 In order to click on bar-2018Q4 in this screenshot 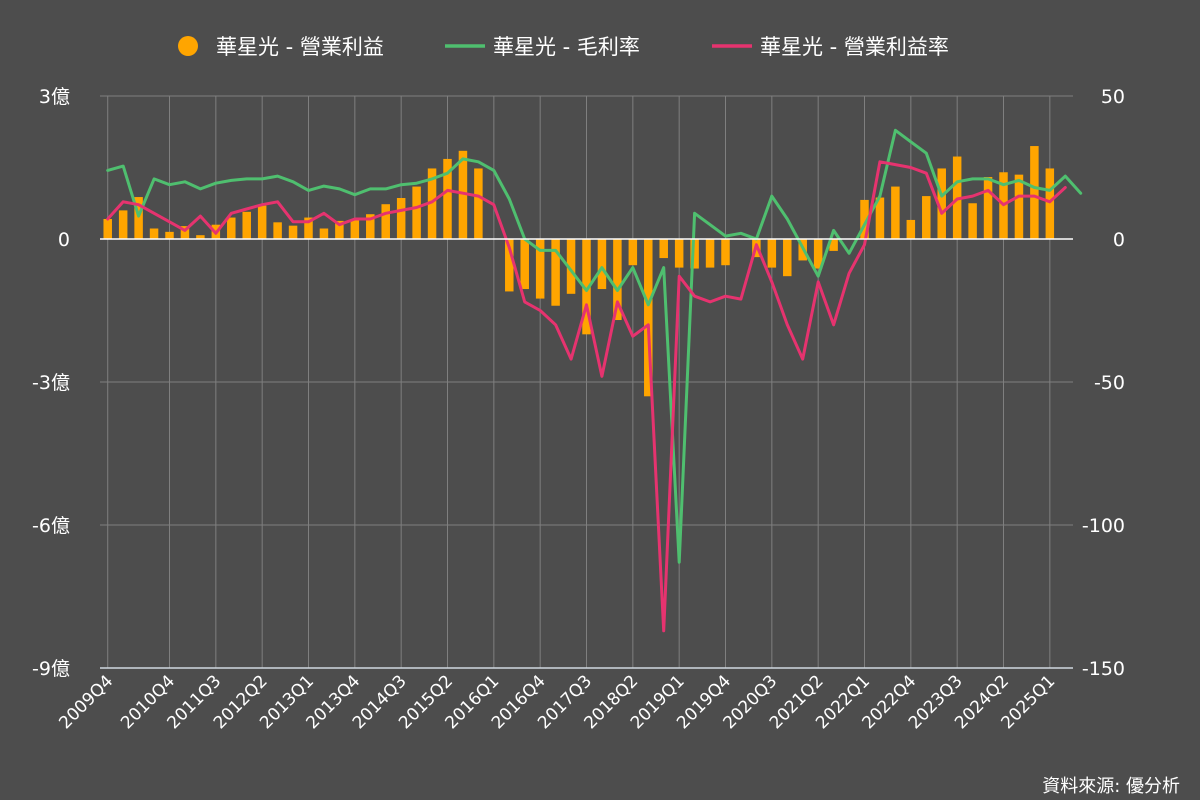, I will do `click(663, 249)`.